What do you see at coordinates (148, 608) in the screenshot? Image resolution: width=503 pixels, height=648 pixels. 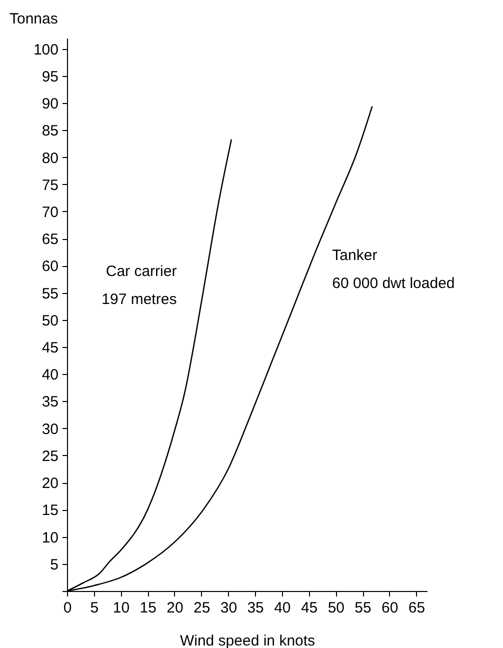 I see `x-tick-label: 15` at bounding box center [148, 608].